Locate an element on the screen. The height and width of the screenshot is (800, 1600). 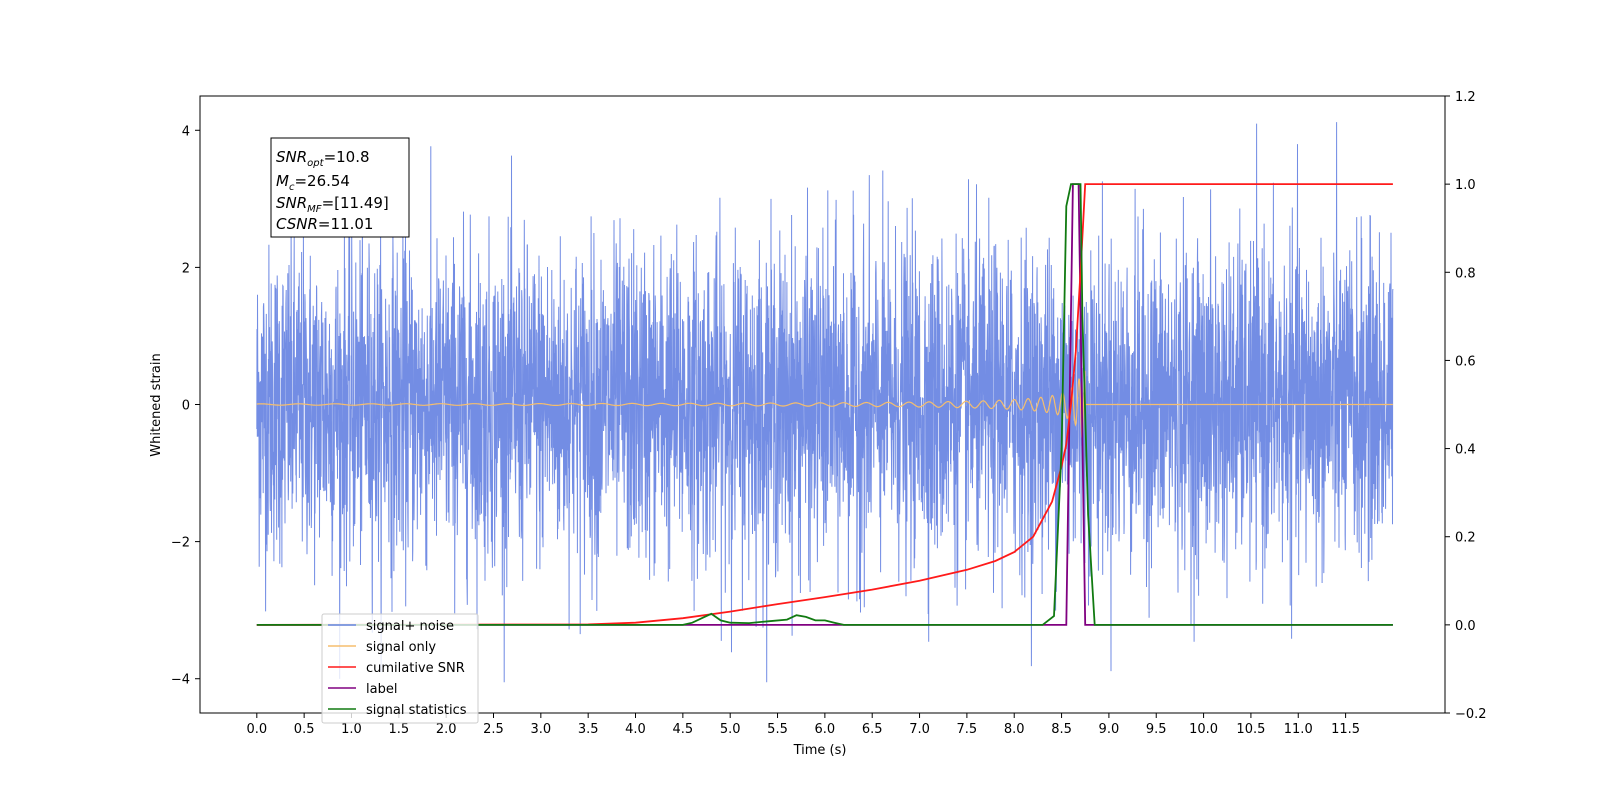
x-tick-label: 0.0 is located at coordinates (256, 729).